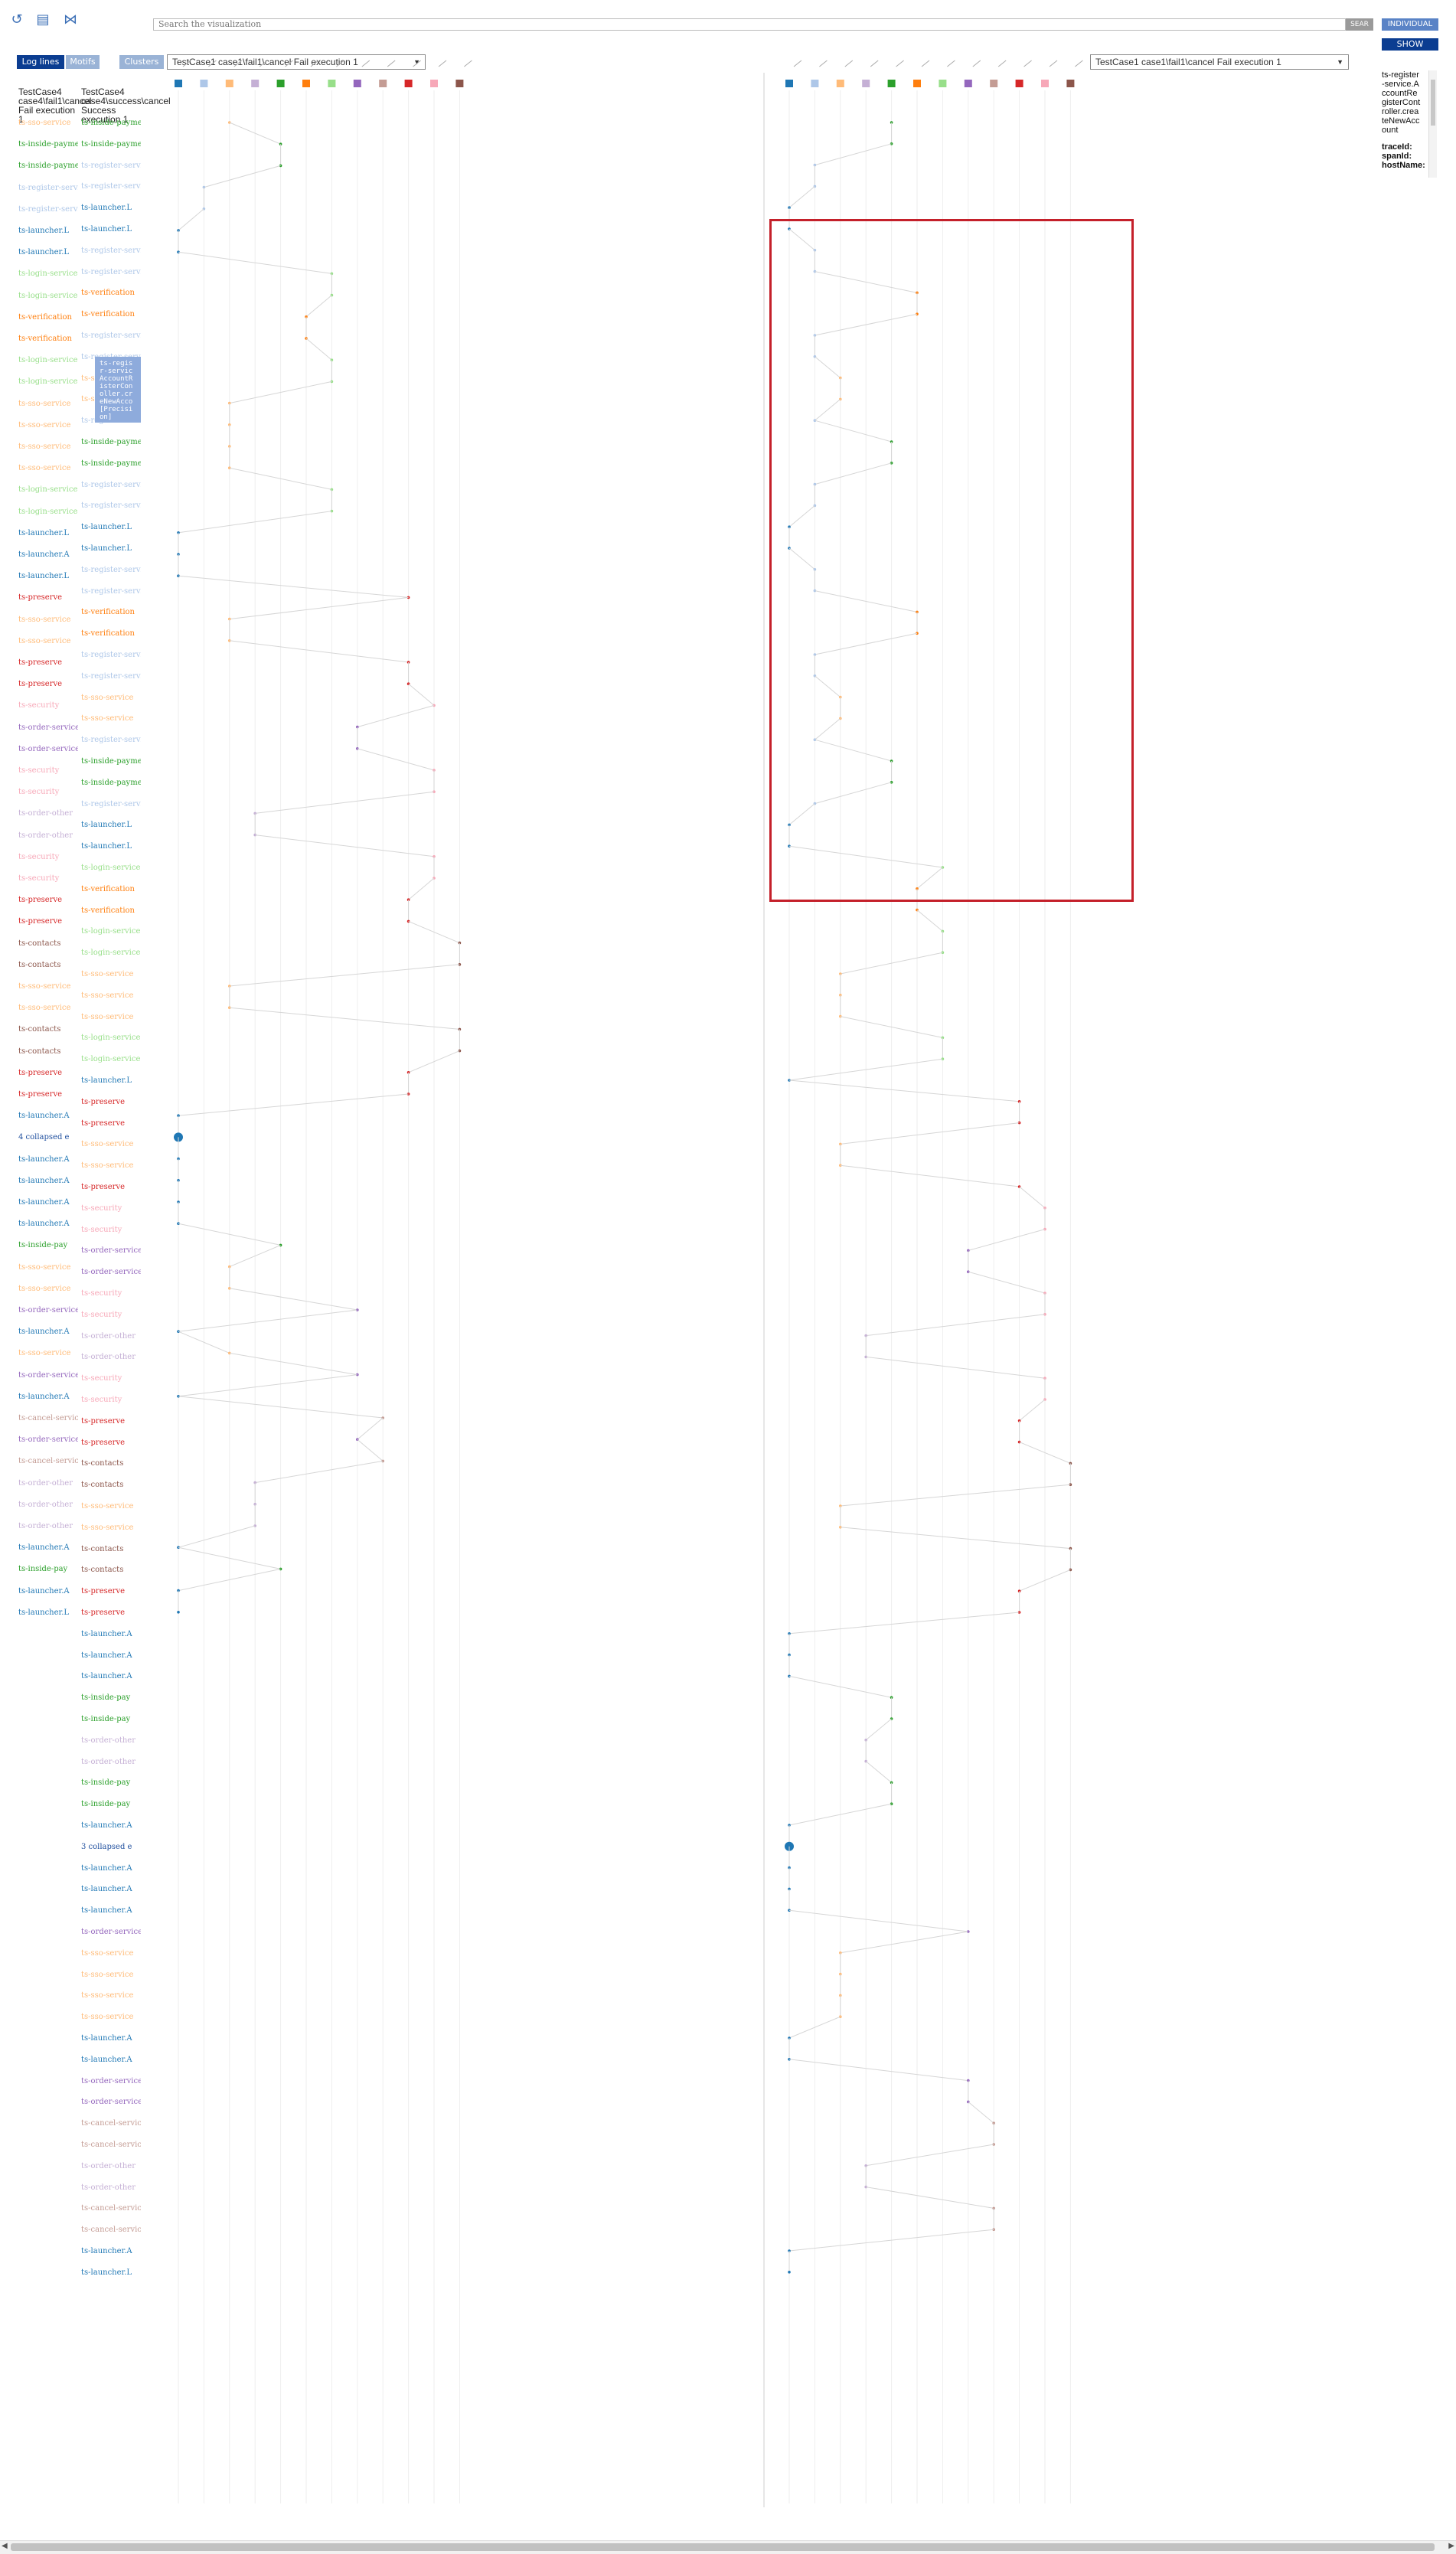 This screenshot has width=1456, height=2554. I want to click on left-log-line: ts-register-service, so click(48, 188).